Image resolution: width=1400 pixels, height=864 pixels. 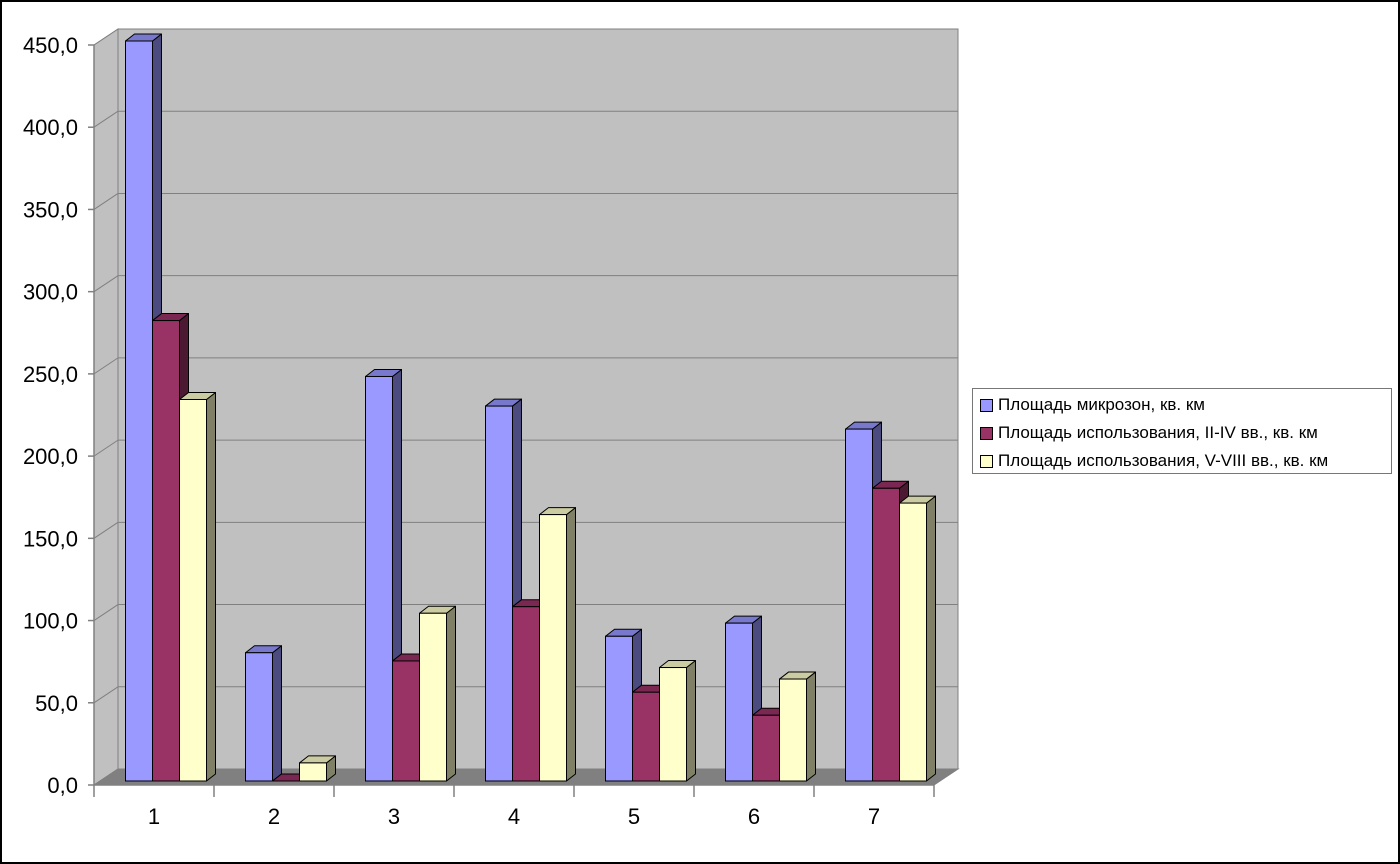 I want to click on left-wall, so click(x=106, y=407).